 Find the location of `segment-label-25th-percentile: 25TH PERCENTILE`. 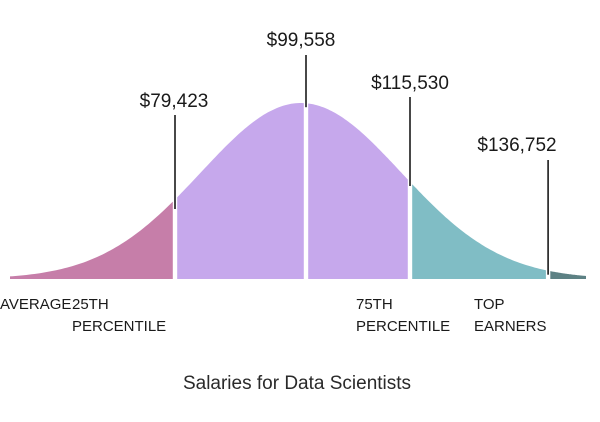

segment-label-25th-percentile: 25TH PERCENTILE is located at coordinates (119, 315).